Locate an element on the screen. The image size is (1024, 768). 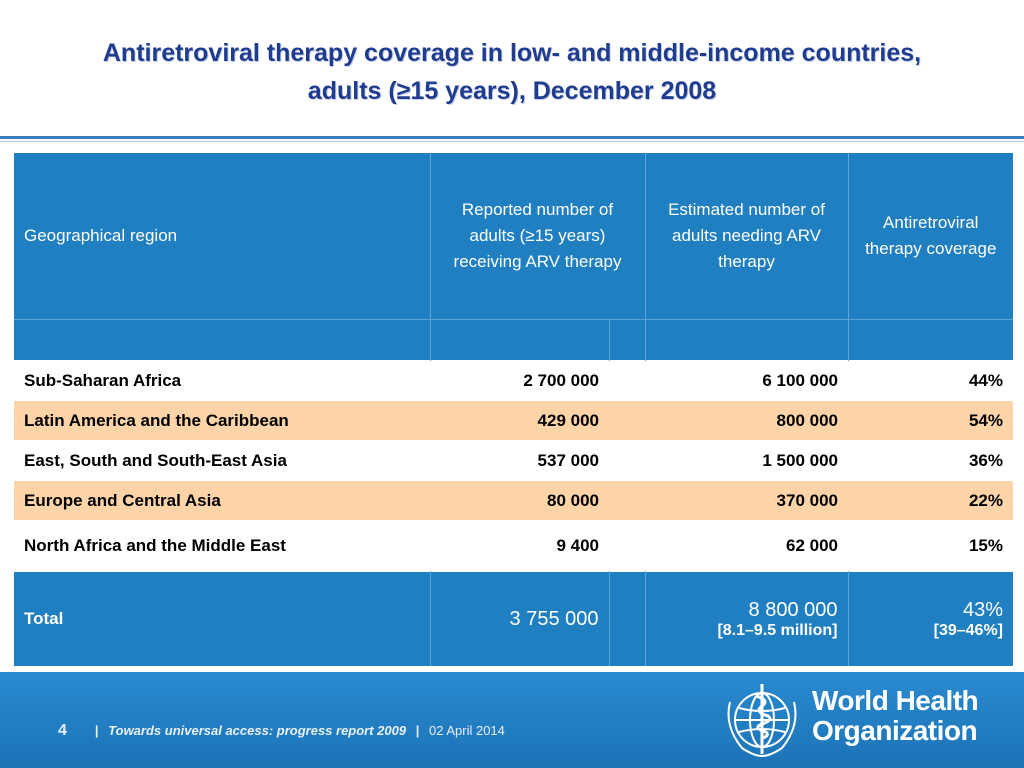
region-cell: Europe and Central Asia is located at coordinates (222, 500).